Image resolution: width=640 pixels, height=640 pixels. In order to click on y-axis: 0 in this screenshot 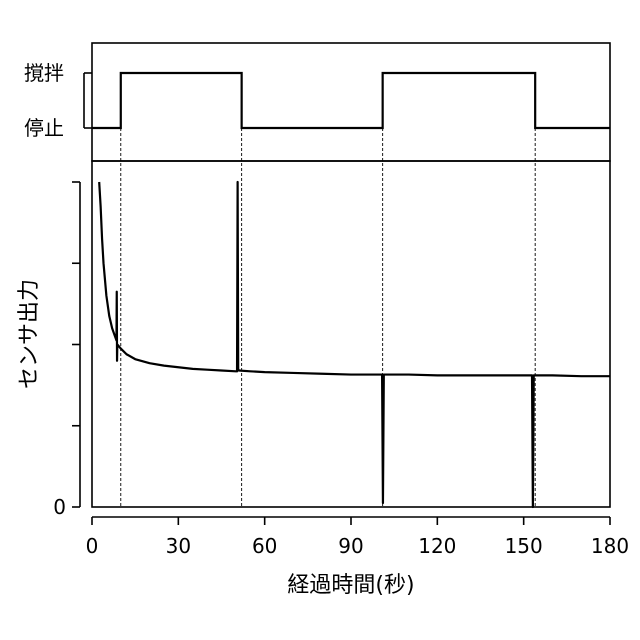, I will do `click(66, 350)`.